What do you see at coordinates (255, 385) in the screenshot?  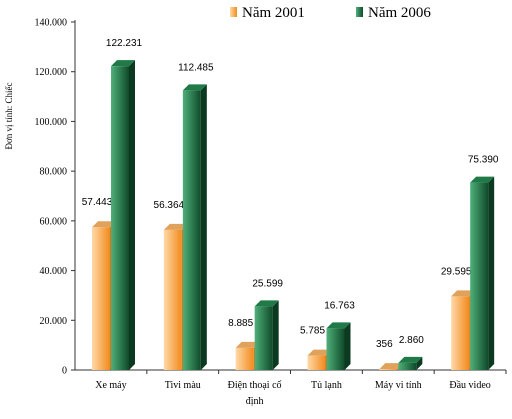 I see `x-category-label: Điện thoại cố` at bounding box center [255, 385].